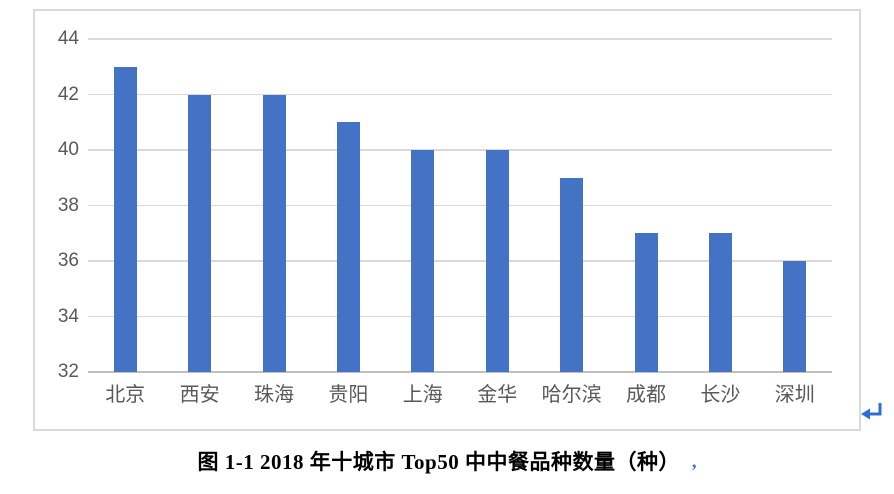  I want to click on x-axis-category-label: 珠海, so click(274, 395).